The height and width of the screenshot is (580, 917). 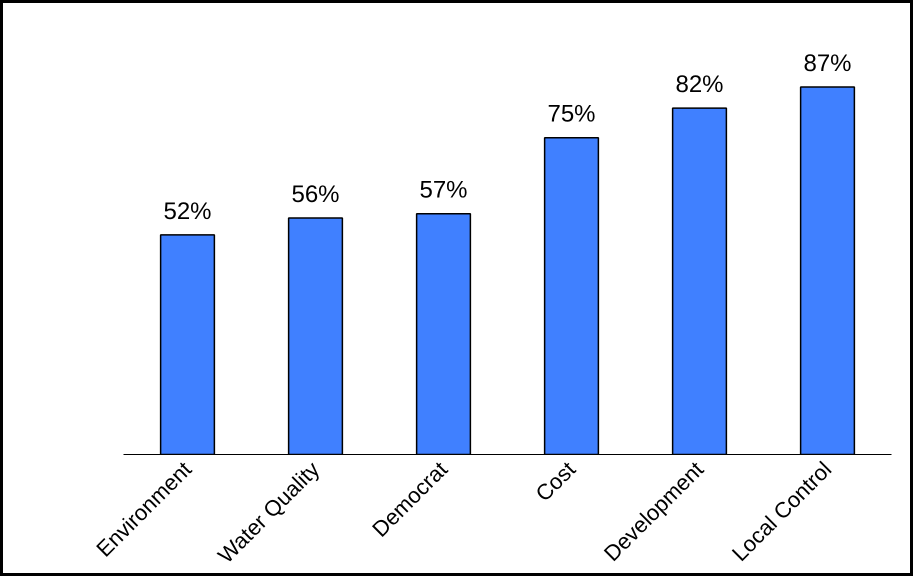 I want to click on data-label: 82%, so click(x=699, y=84).